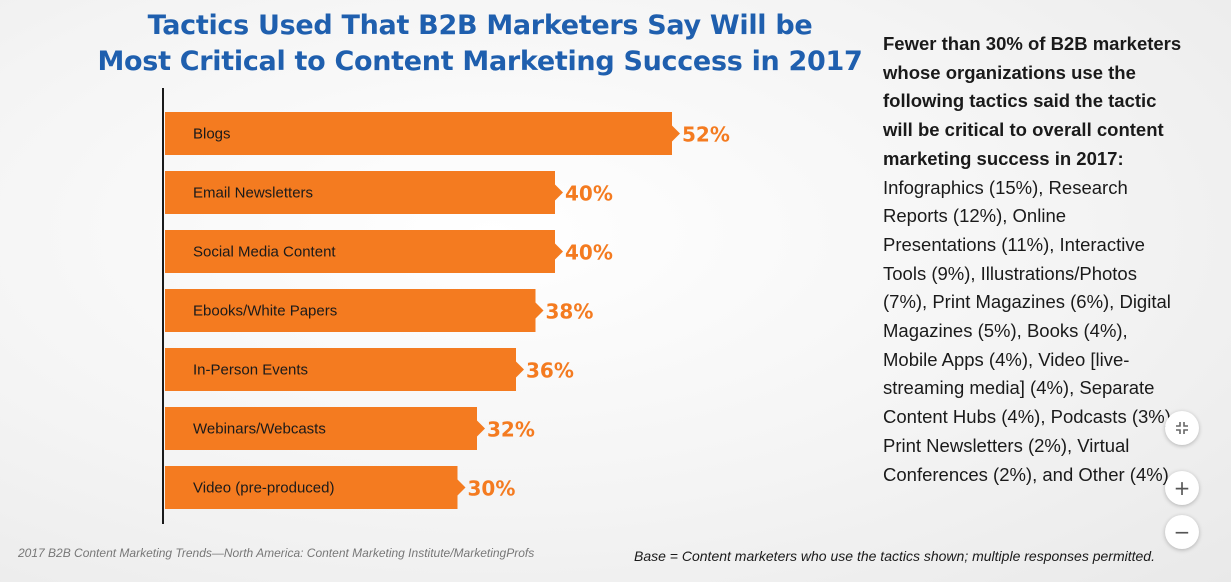  Describe the element at coordinates (263, 488) in the screenshot. I see `category-label: Video (pre-produced)` at that location.